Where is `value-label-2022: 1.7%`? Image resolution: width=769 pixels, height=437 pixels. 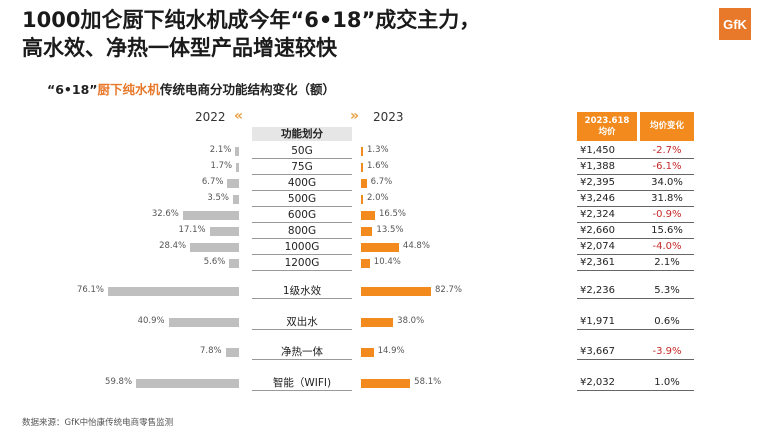
value-label-2022: 1.7% is located at coordinates (221, 166).